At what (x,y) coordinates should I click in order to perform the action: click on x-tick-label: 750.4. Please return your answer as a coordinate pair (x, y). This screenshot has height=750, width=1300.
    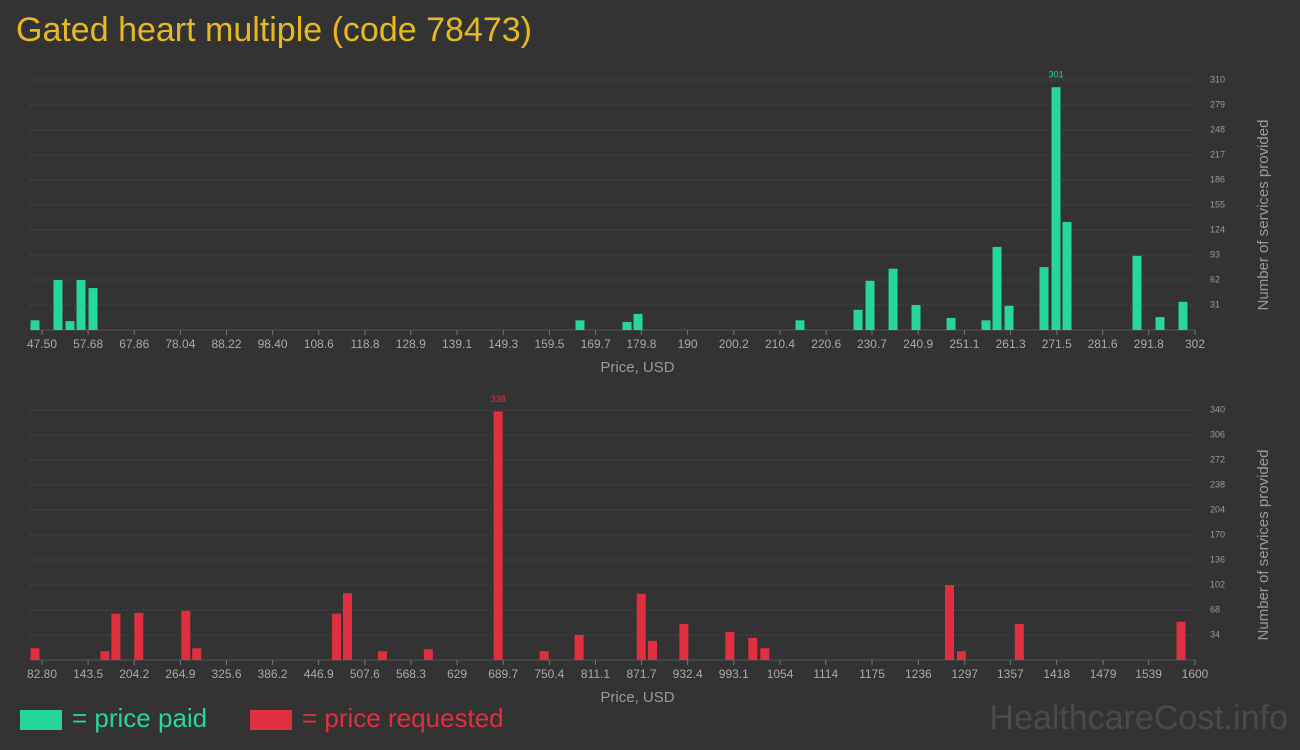
    Looking at the image, I should click on (549, 674).